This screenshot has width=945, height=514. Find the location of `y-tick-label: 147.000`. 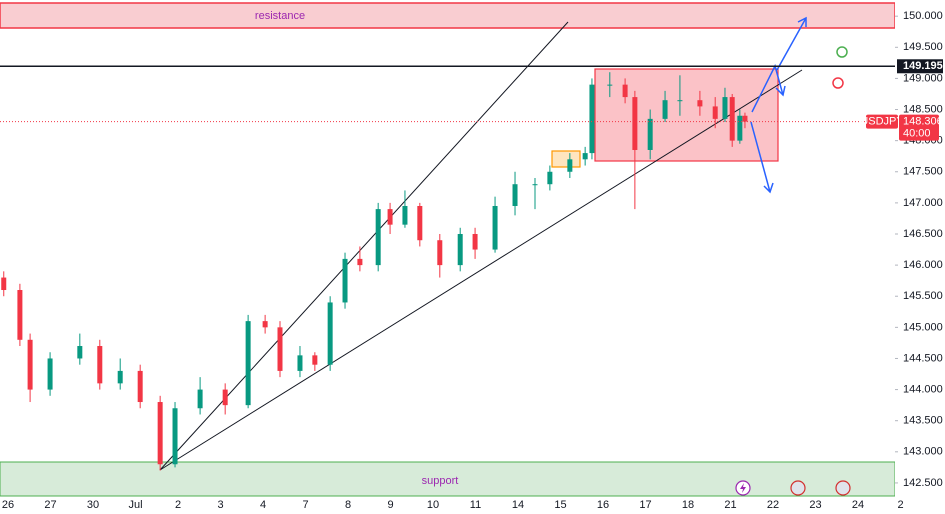

y-tick-label: 147.000 is located at coordinates (923, 203).